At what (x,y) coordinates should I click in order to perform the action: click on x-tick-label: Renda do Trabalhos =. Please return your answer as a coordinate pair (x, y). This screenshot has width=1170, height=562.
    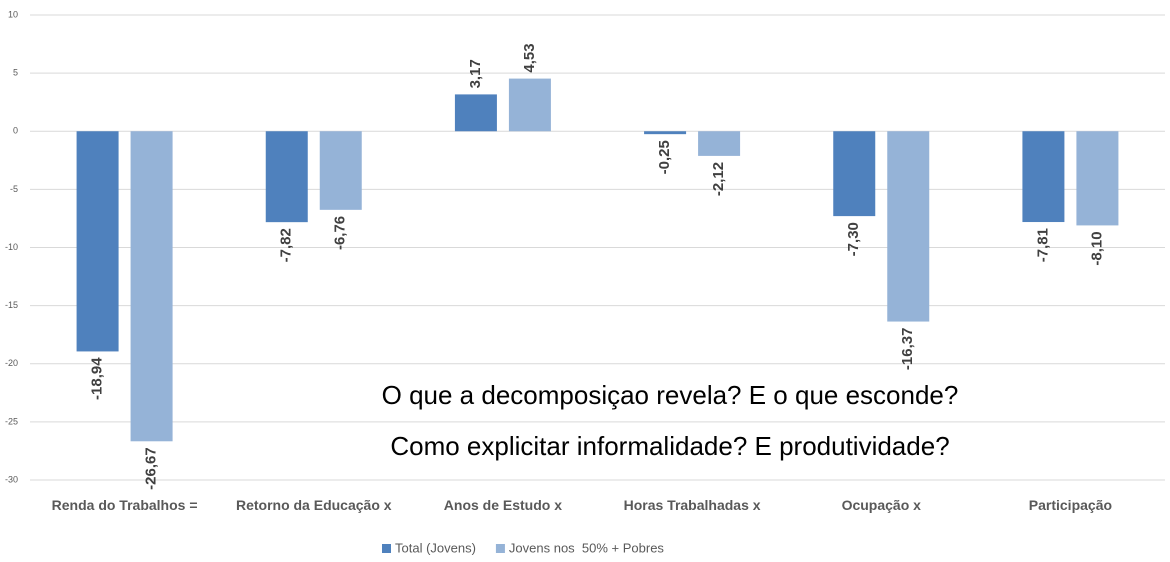
    Looking at the image, I should click on (124, 505).